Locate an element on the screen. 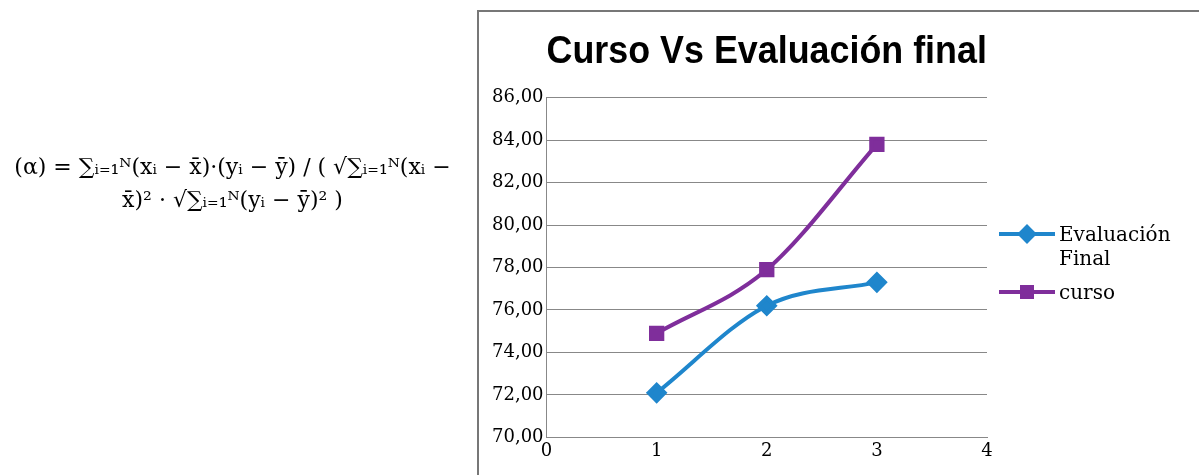 The image size is (1199, 475). y-tick-label: 72,00 is located at coordinates (518, 393).